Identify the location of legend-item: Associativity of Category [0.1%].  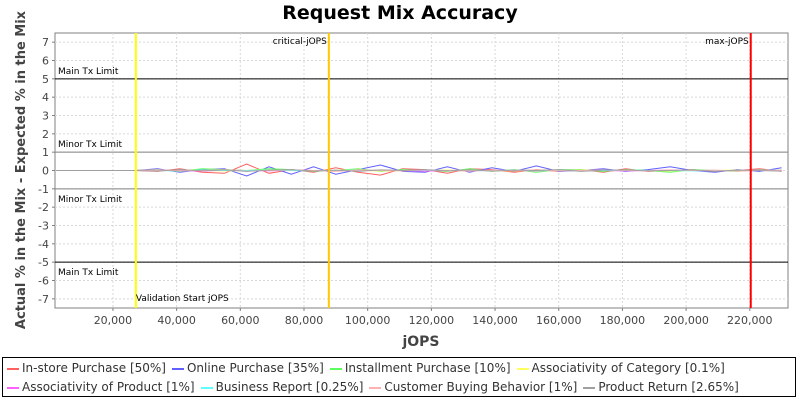
(620, 368).